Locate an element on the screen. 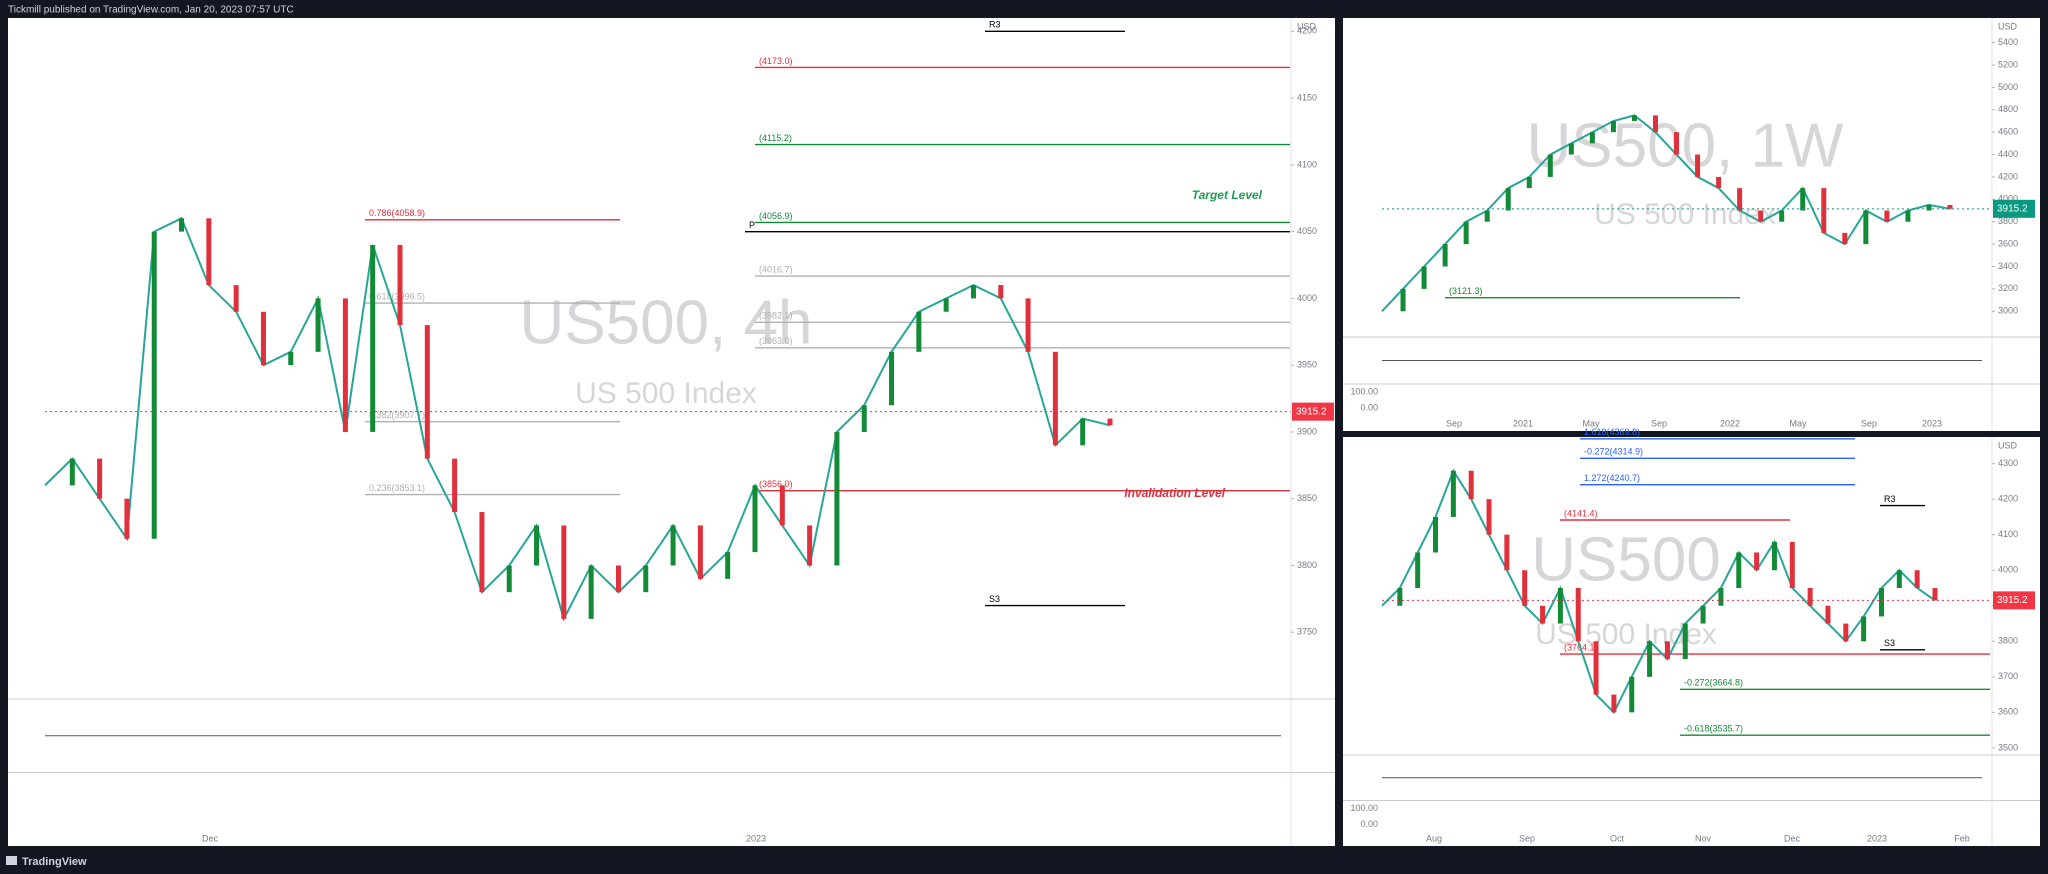 Image resolution: width=2048 pixels, height=874 pixels. y-tick-label: 4100 is located at coordinates (1307, 164).